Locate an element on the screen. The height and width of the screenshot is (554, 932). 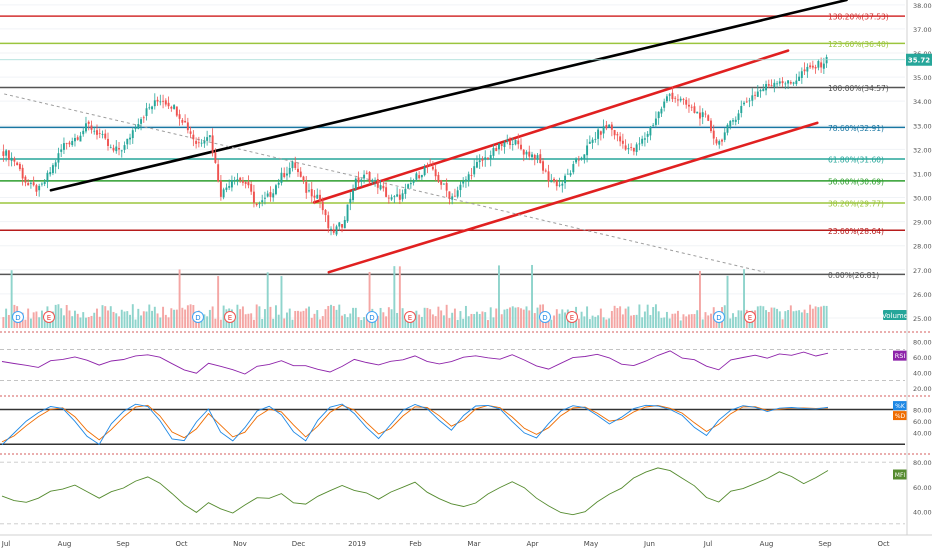
stoch-tick-label: 60.00 is located at coordinates (922, 422).